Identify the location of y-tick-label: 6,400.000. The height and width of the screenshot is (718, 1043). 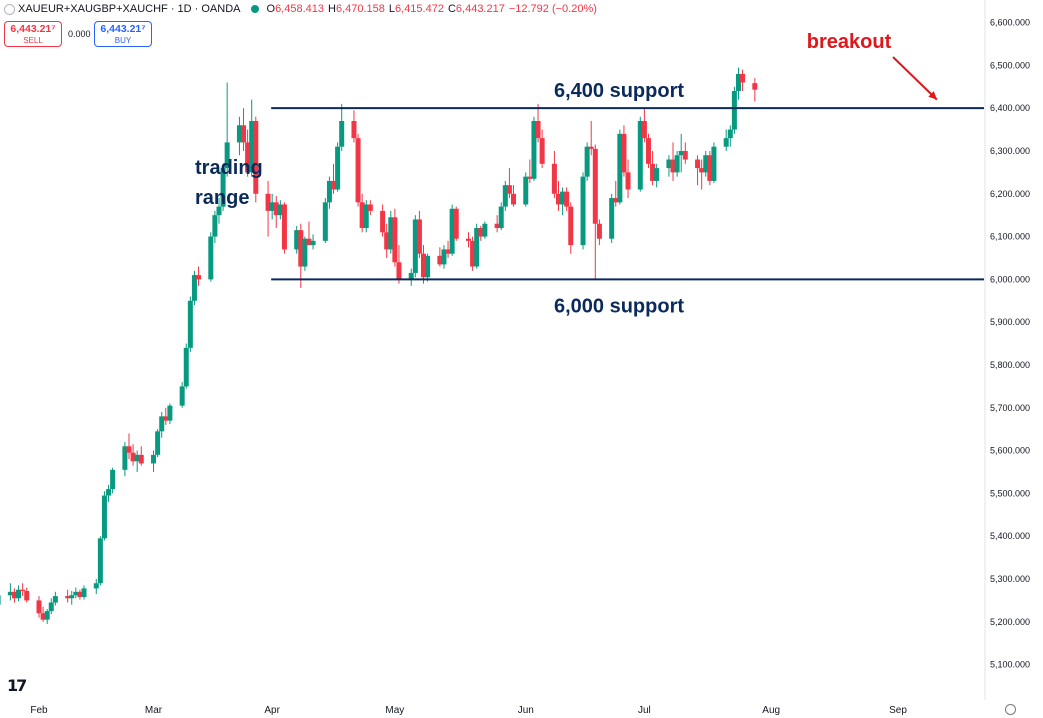
(1010, 108).